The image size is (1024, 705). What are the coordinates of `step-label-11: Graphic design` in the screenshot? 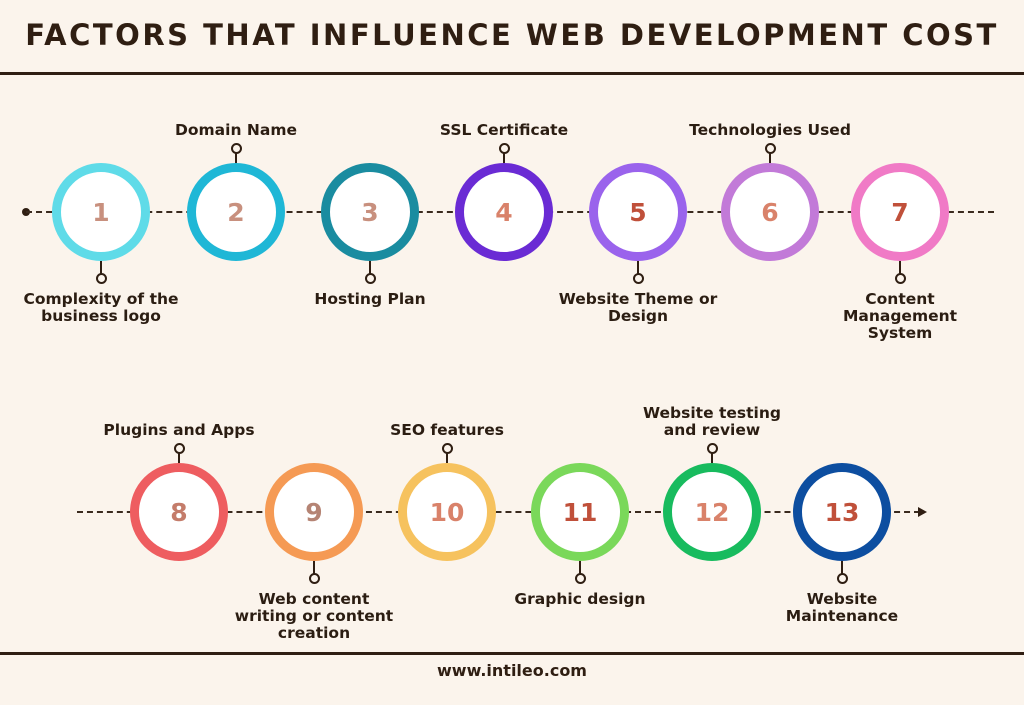 It's located at (580, 599).